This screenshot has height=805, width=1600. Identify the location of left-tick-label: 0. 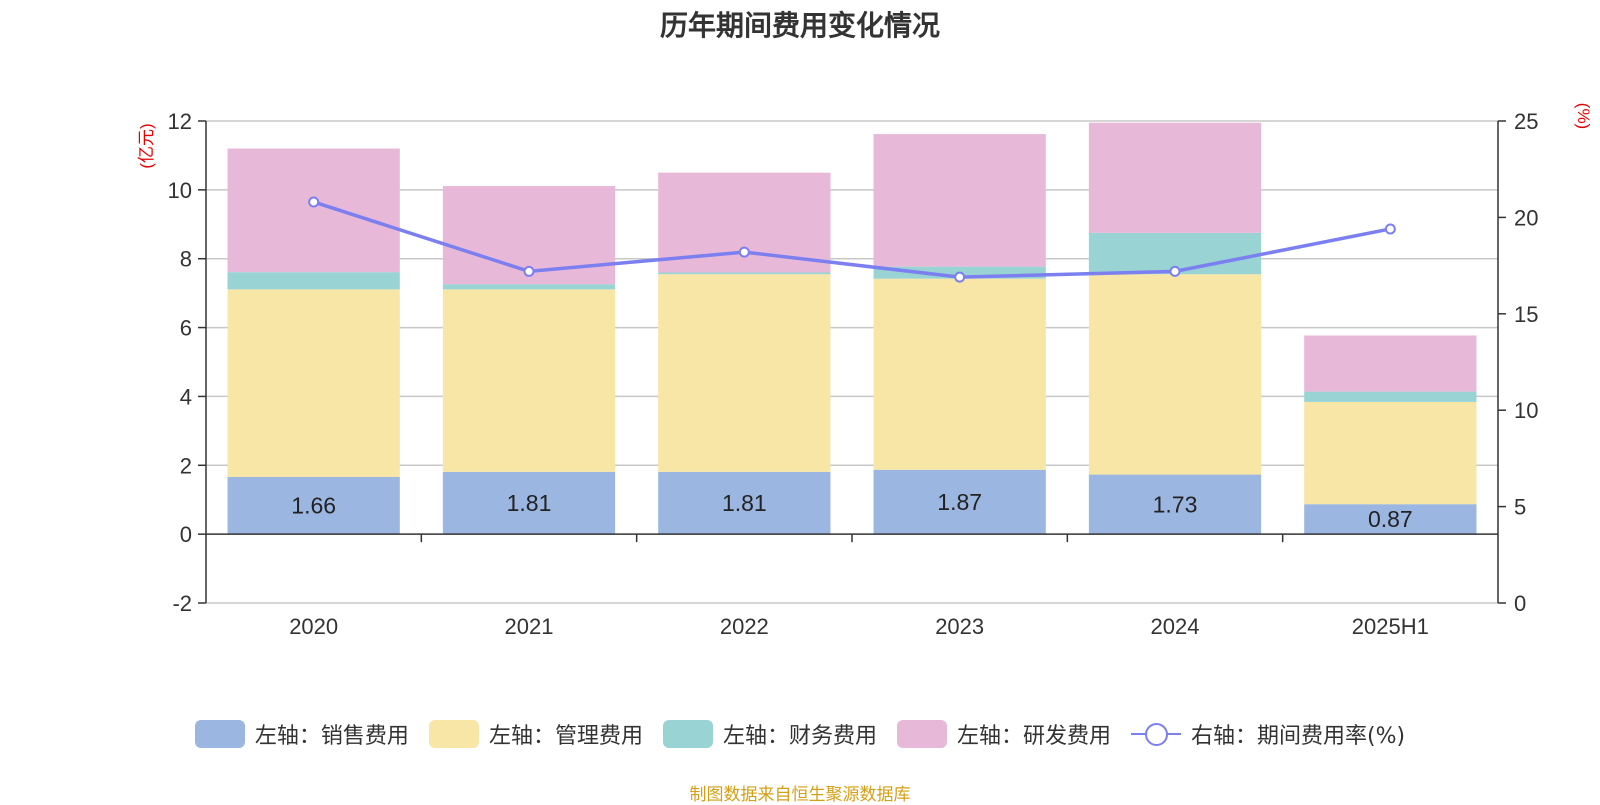
(186, 534).